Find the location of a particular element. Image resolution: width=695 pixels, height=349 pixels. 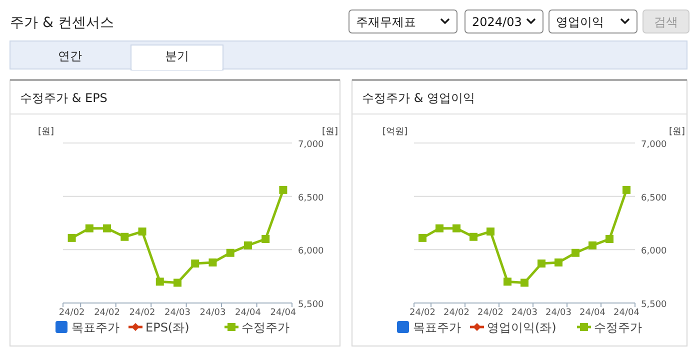

legend-label: 영업이익(좌) is located at coordinates (521, 327).